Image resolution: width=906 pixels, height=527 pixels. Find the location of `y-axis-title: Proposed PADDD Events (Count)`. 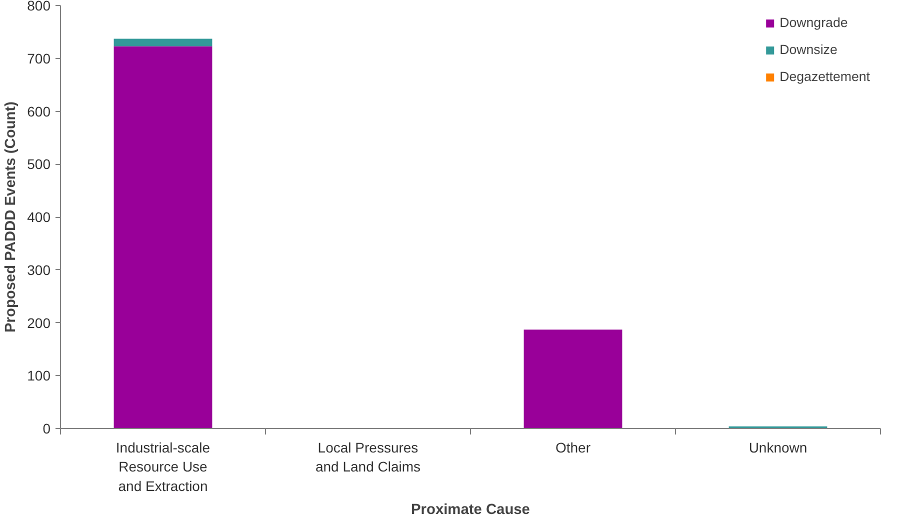

y-axis-title: Proposed PADDD Events (Count) is located at coordinates (11, 216).